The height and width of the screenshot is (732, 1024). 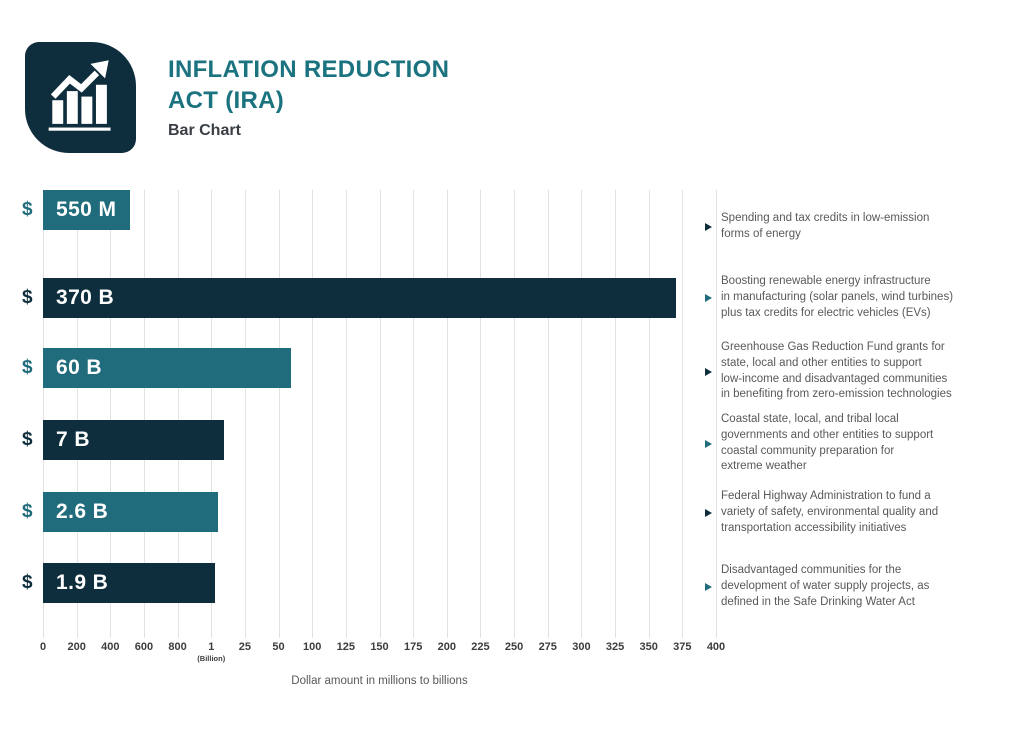 What do you see at coordinates (85, 297) in the screenshot?
I see `bar-value-label: 370 B` at bounding box center [85, 297].